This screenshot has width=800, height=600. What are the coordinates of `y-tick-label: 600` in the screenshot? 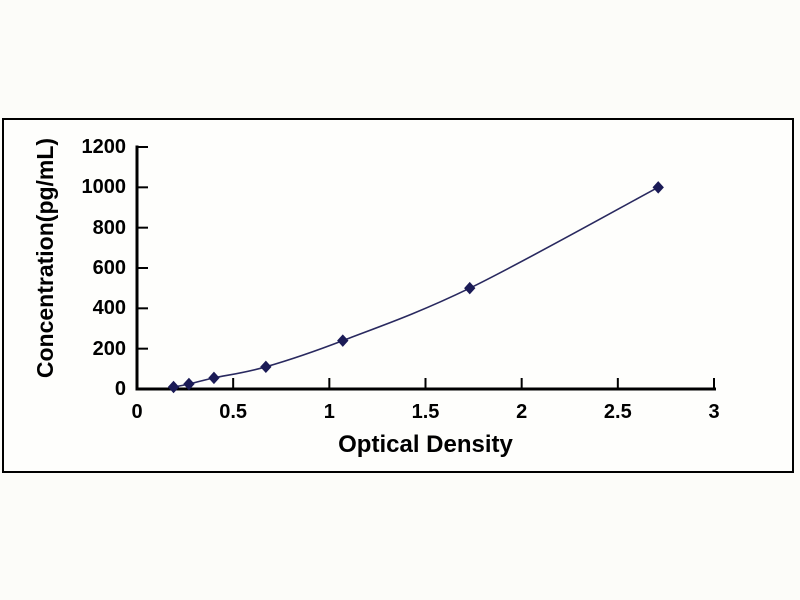 It's located at (109, 268).